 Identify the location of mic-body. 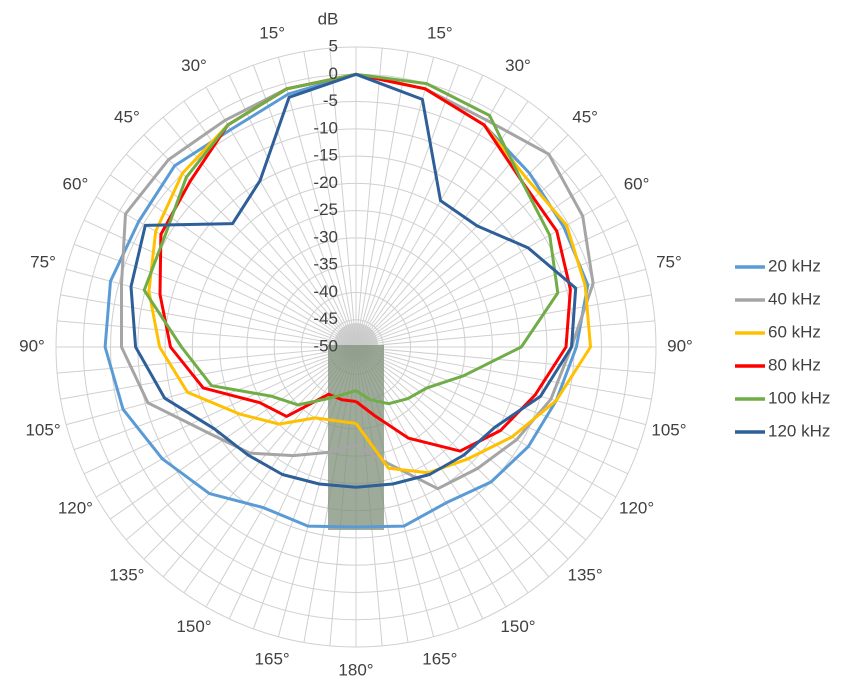
(356, 437).